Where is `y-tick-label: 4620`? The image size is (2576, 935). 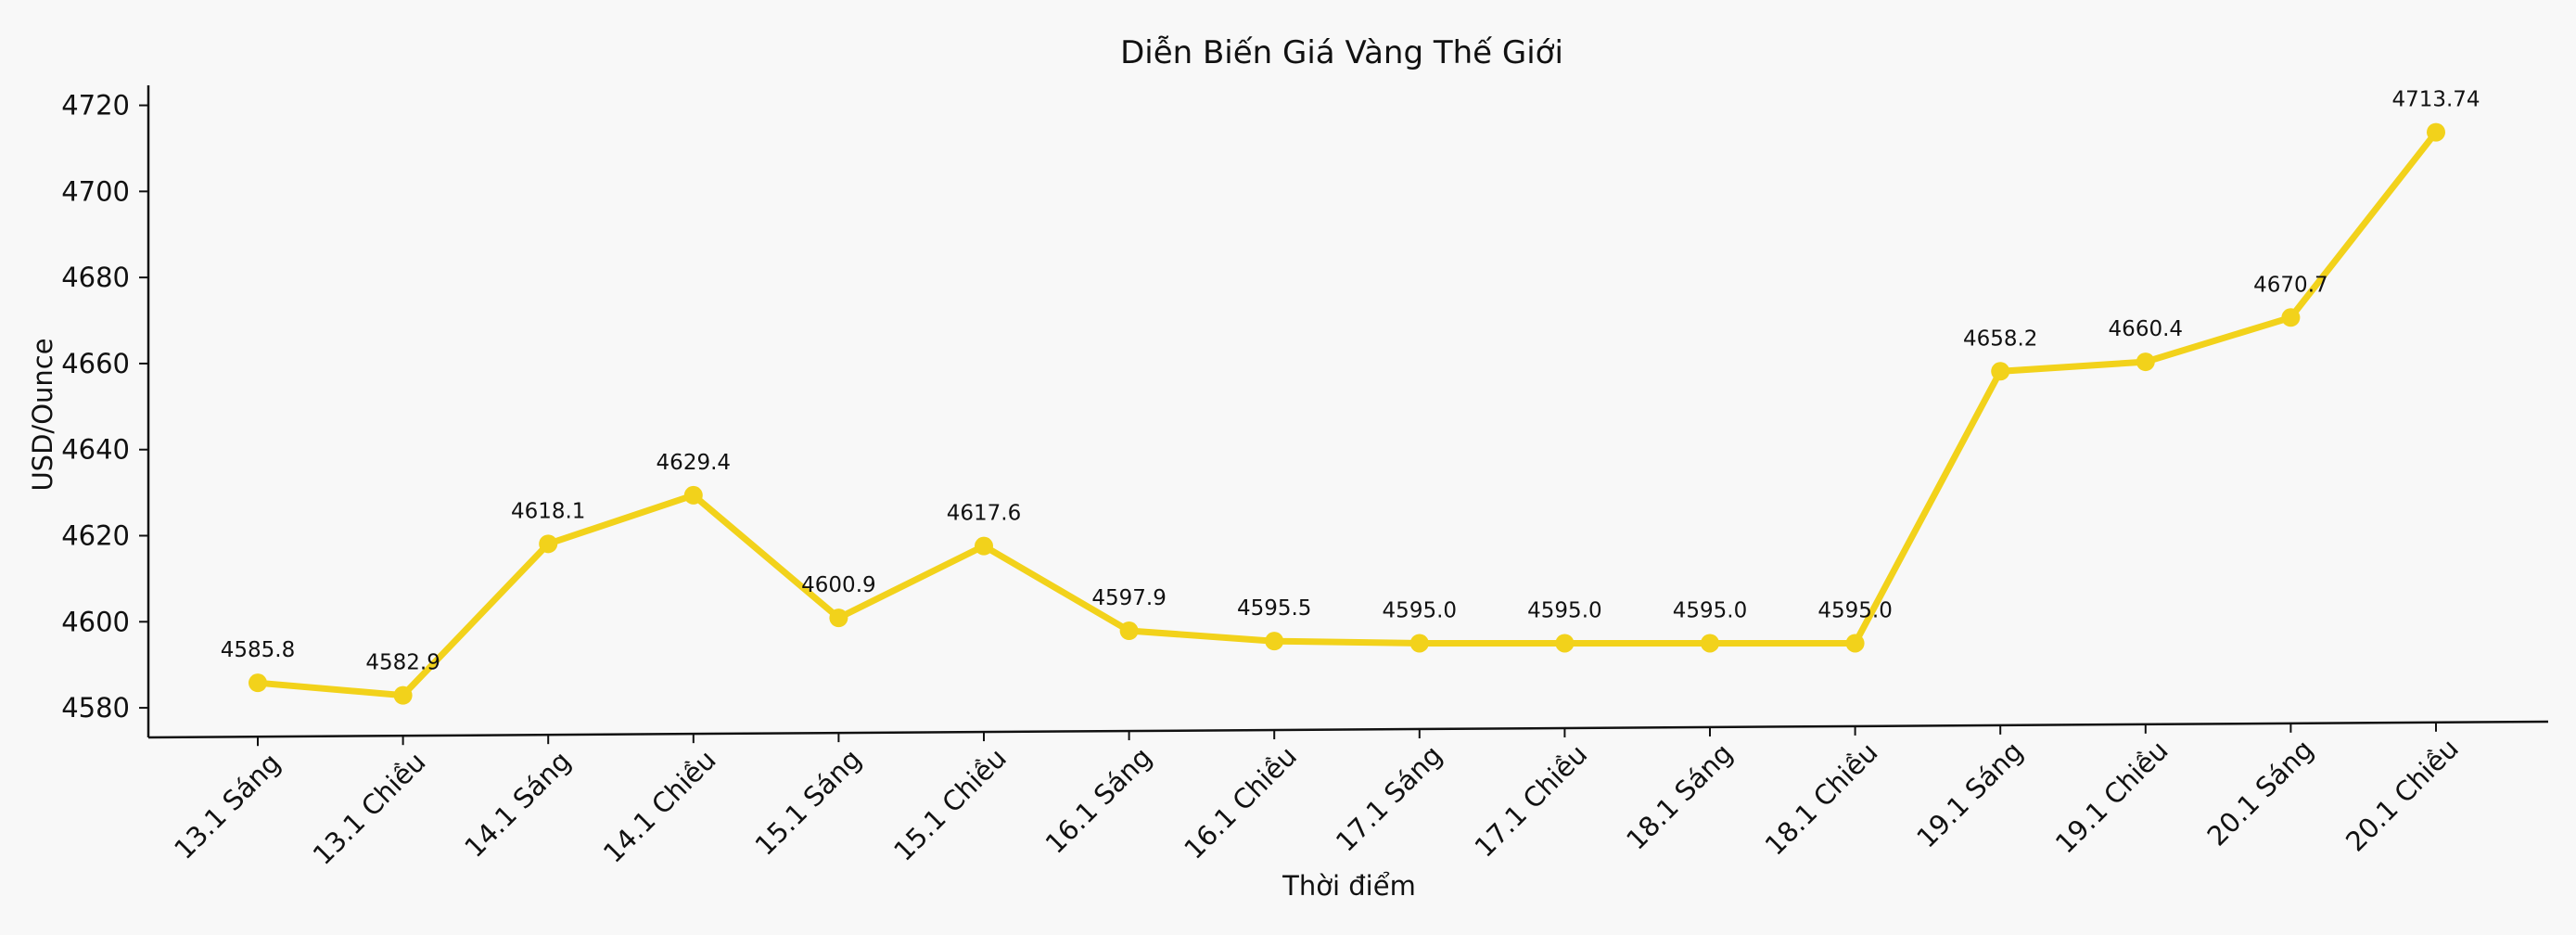
y-tick-label: 4620 is located at coordinates (95, 536).